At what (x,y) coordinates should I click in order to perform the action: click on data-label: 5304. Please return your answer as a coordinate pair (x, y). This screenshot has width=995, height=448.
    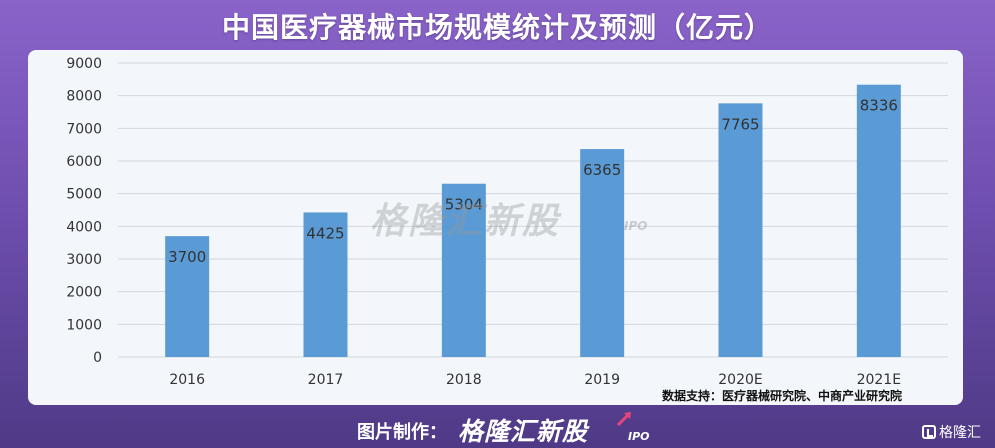
    Looking at the image, I should click on (464, 205).